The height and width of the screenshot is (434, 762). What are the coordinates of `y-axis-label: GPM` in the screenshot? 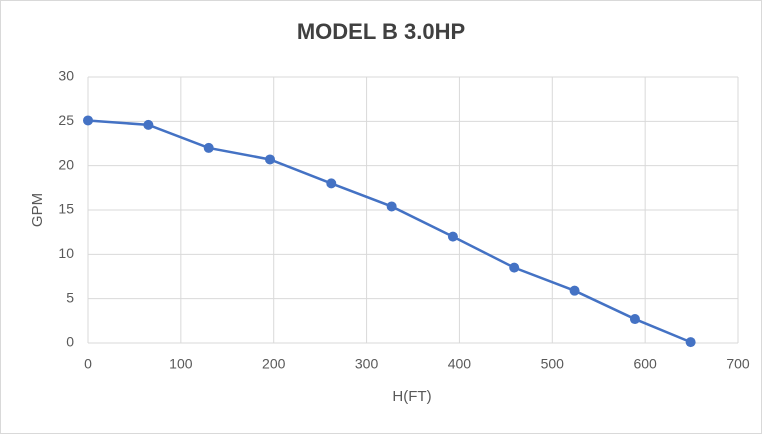 It's located at (37, 210).